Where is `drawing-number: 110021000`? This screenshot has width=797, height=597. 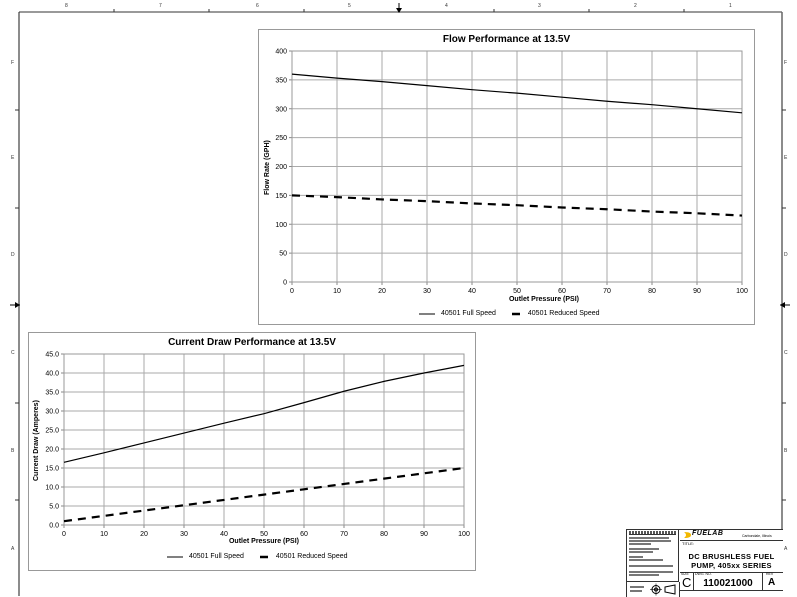
drawing-number: 110021000 is located at coordinates (728, 583).